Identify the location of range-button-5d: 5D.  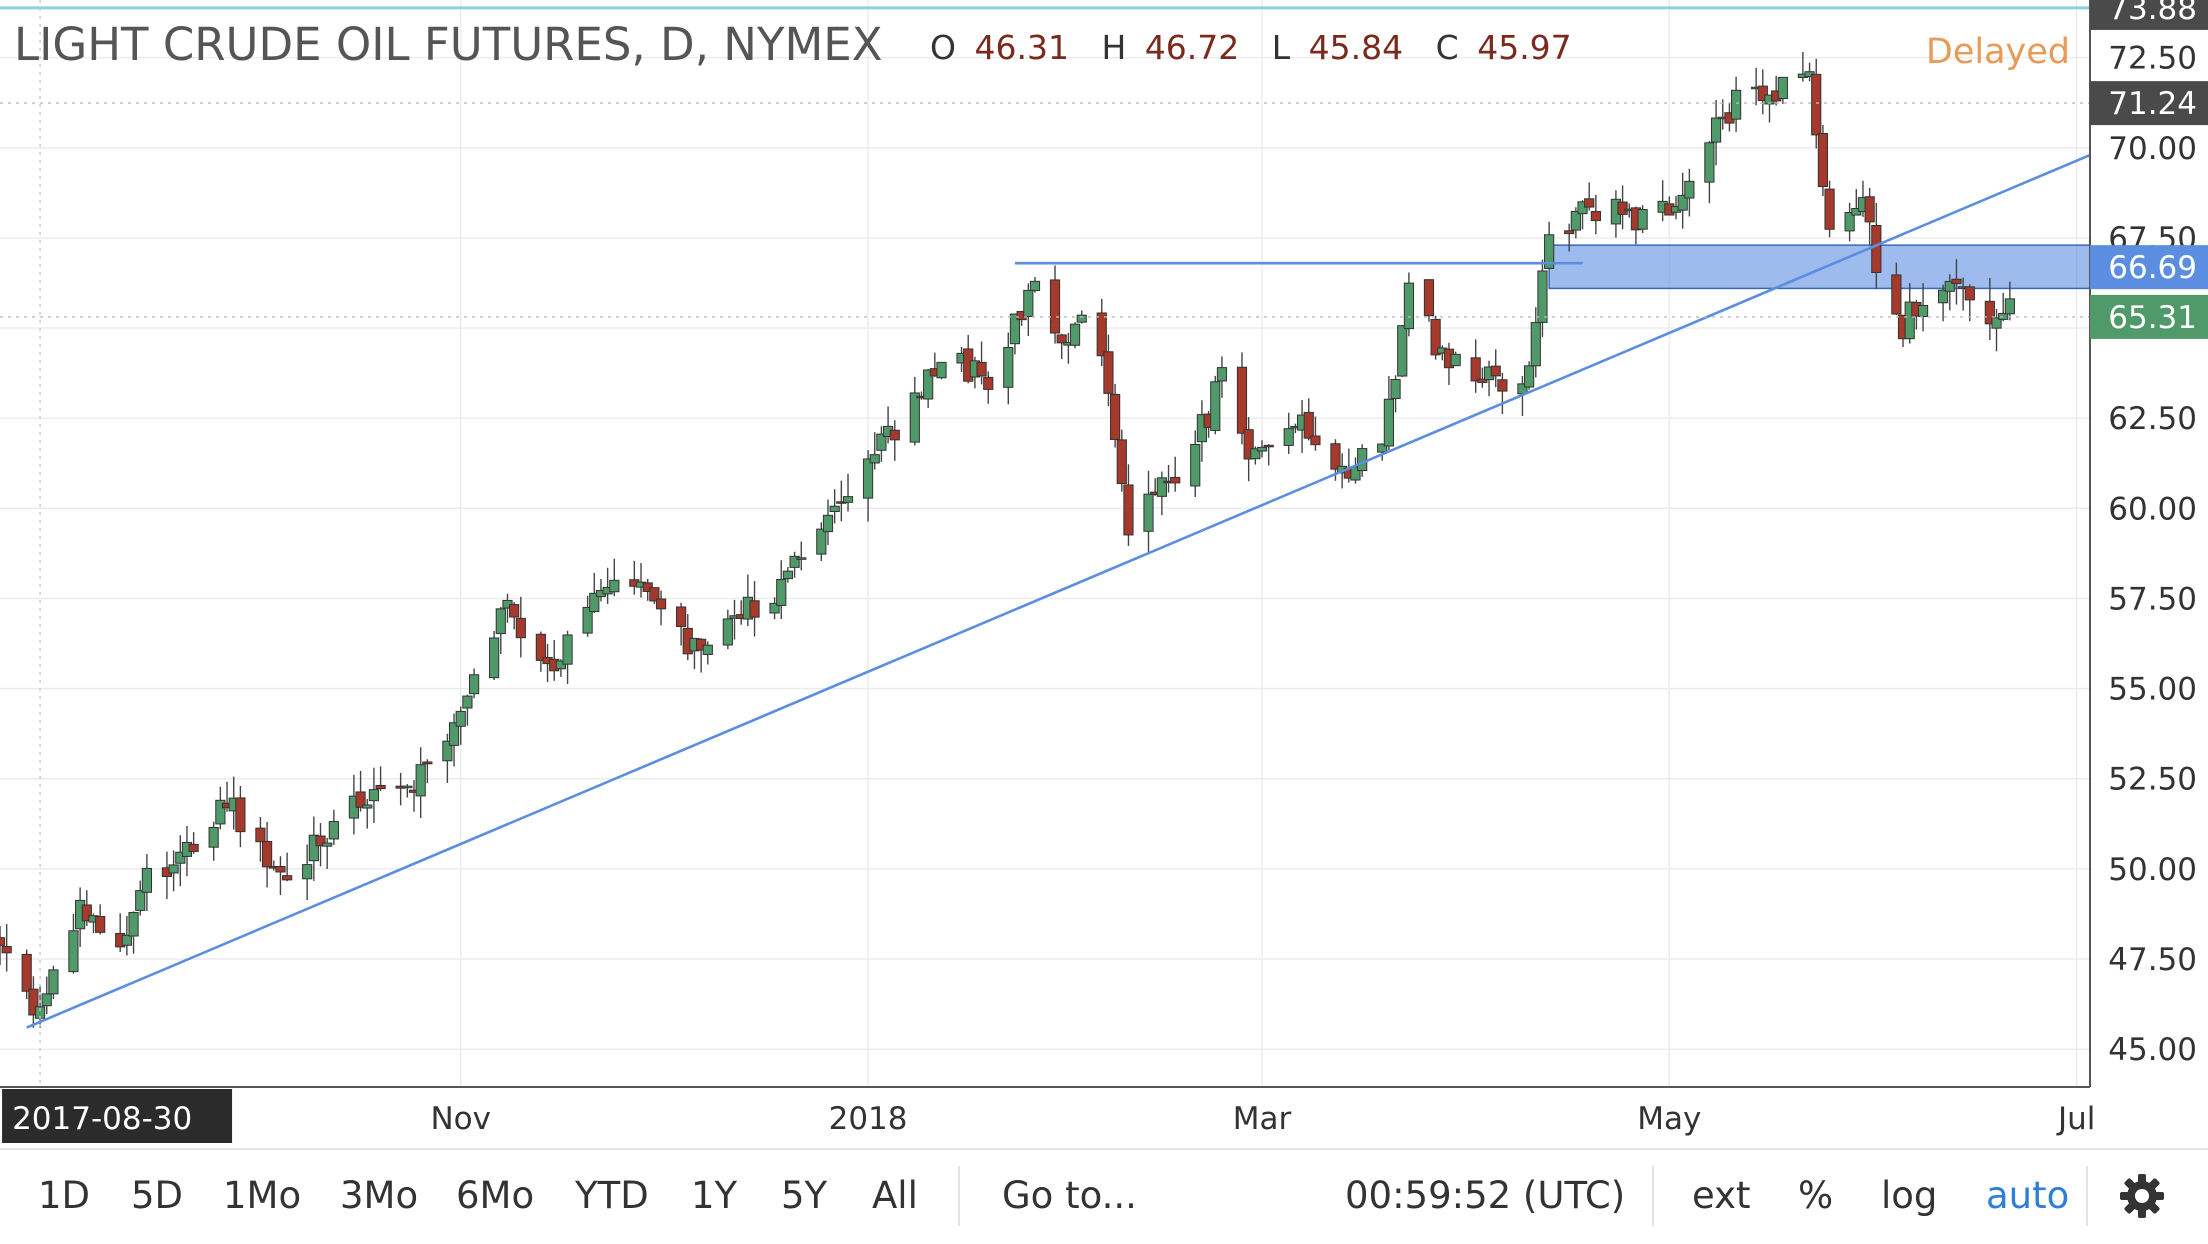
(157, 1195).